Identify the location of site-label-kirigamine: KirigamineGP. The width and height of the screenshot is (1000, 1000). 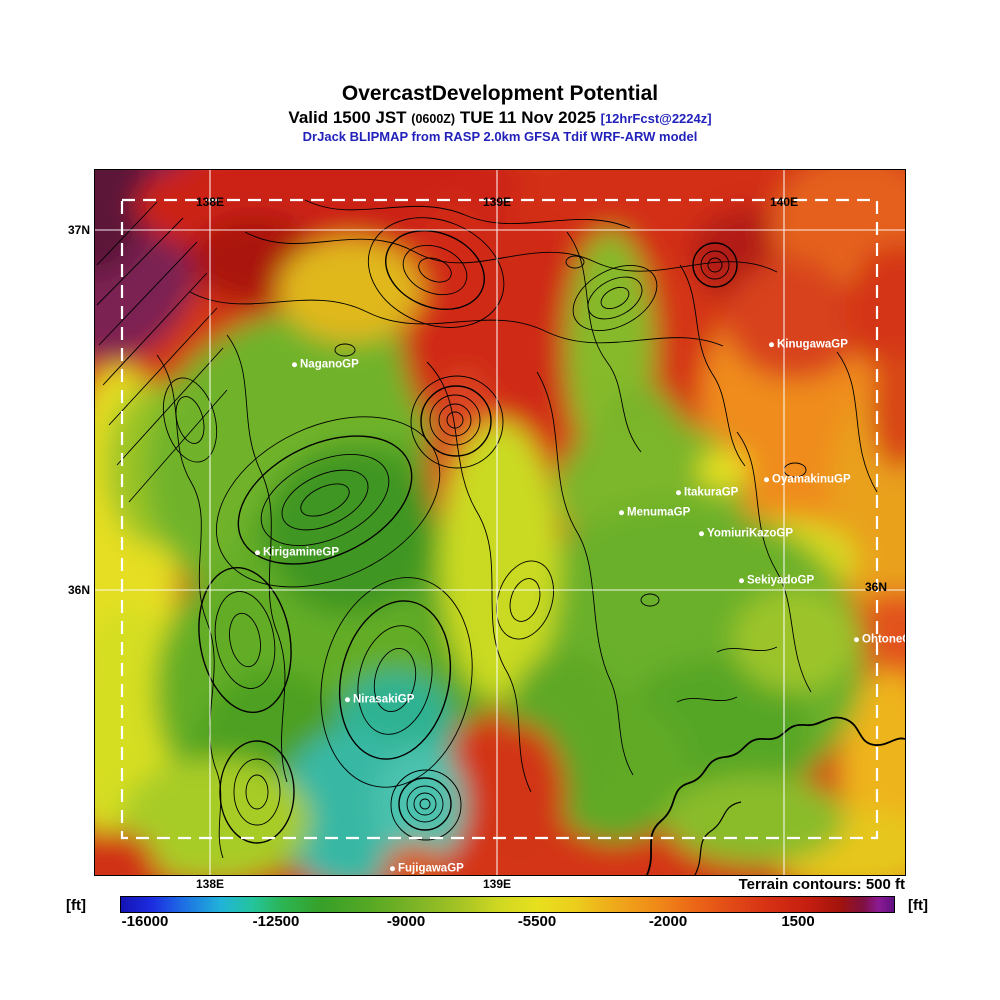
(297, 553).